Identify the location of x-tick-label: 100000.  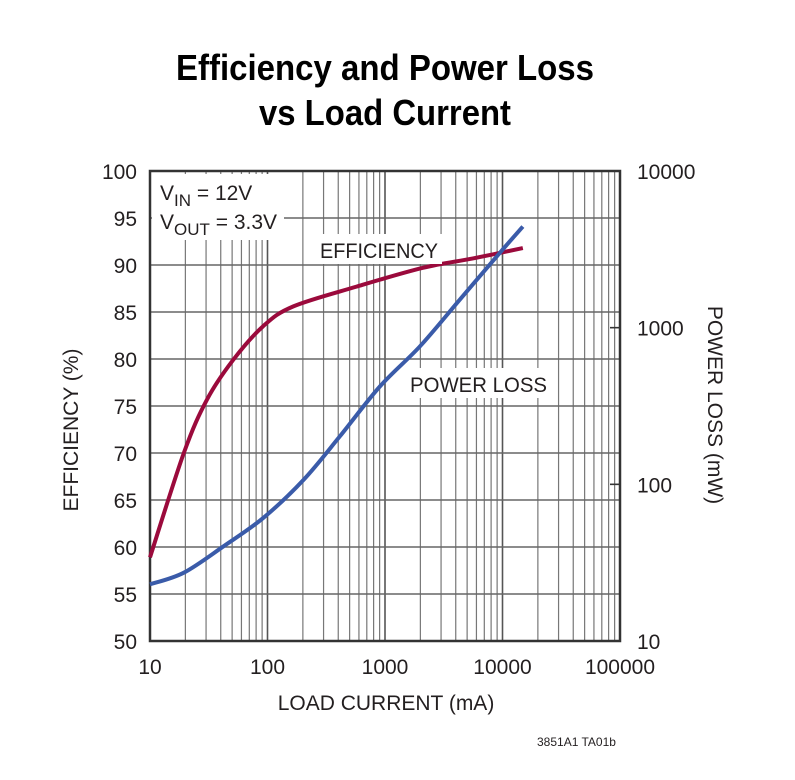
(620, 667).